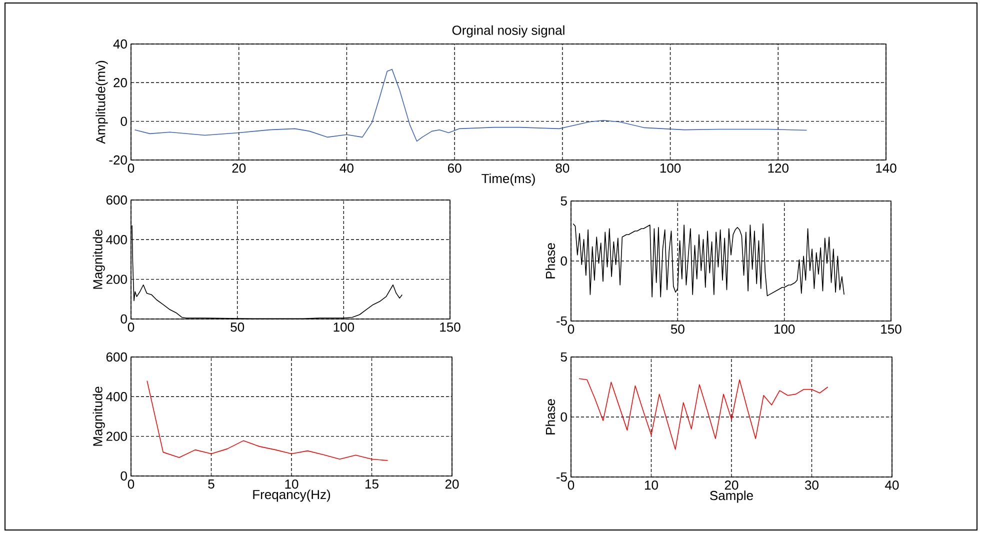  I want to click on y-tick-label: 20, so click(120, 83).